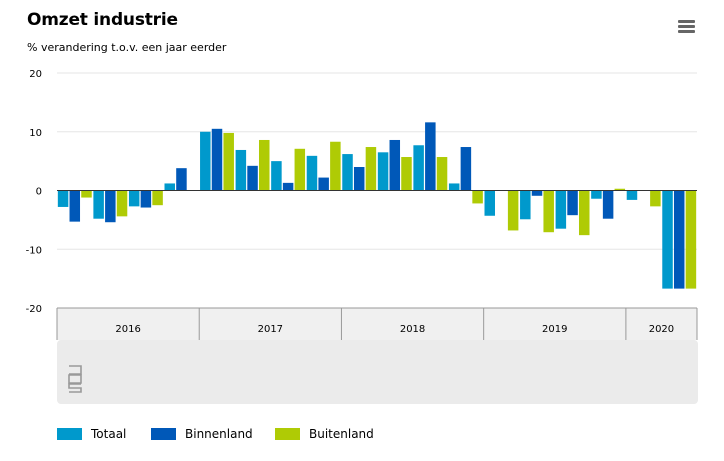 The width and height of the screenshot is (724, 461). Describe the element at coordinates (661, 329) in the screenshot. I see `x-tick-label-2020: 2020` at that location.